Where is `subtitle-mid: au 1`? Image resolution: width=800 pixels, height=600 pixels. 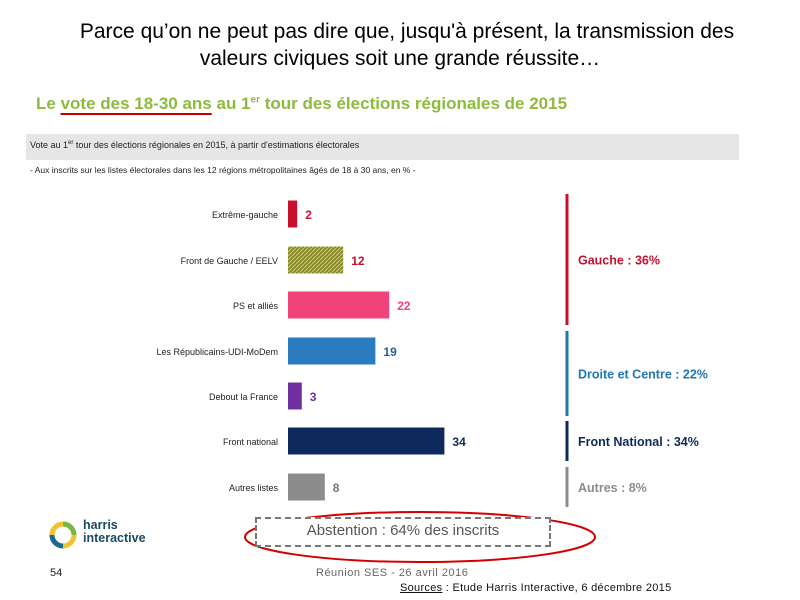
subtitle-mid: au 1 is located at coordinates (231, 103).